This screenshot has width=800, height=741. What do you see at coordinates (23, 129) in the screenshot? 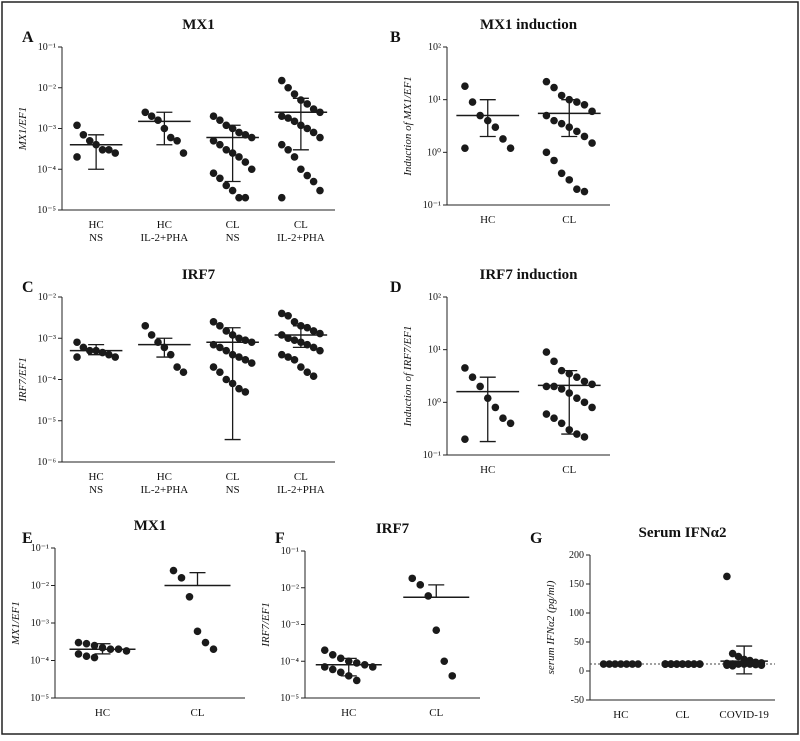
I see `y-axis-label: MX1/EF1` at bounding box center [23, 129].